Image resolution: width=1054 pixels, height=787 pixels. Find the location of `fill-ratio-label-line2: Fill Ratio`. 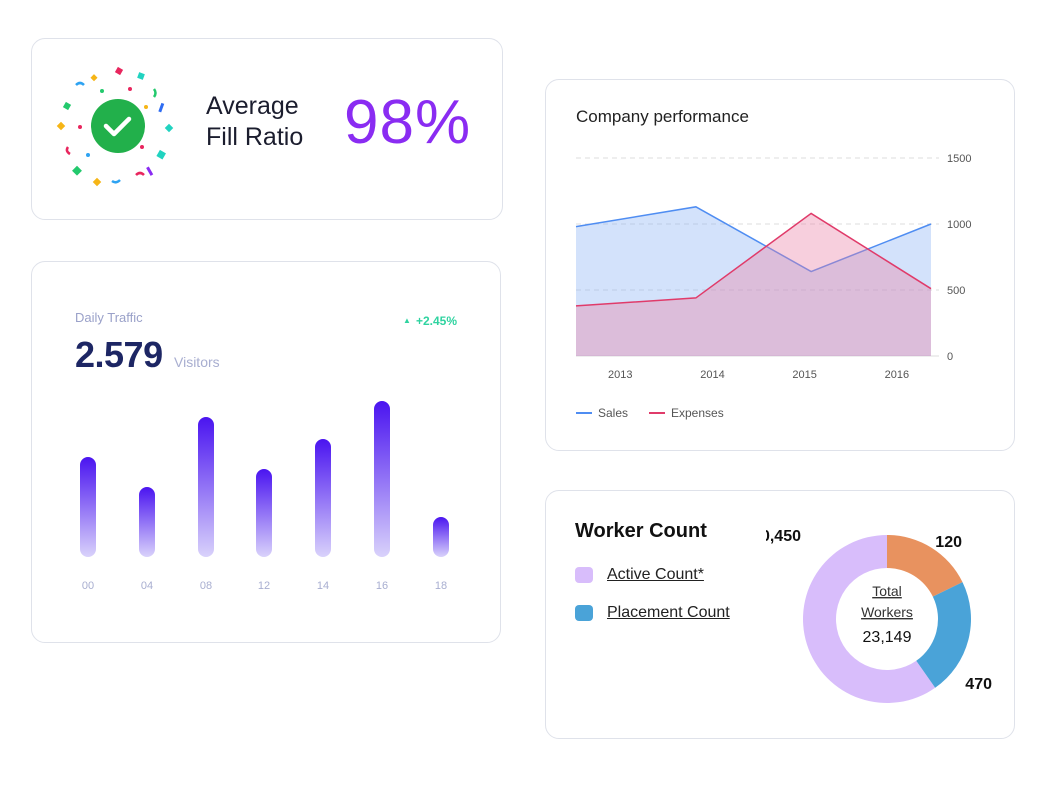

fill-ratio-label-line2: Fill Ratio is located at coordinates (255, 137).